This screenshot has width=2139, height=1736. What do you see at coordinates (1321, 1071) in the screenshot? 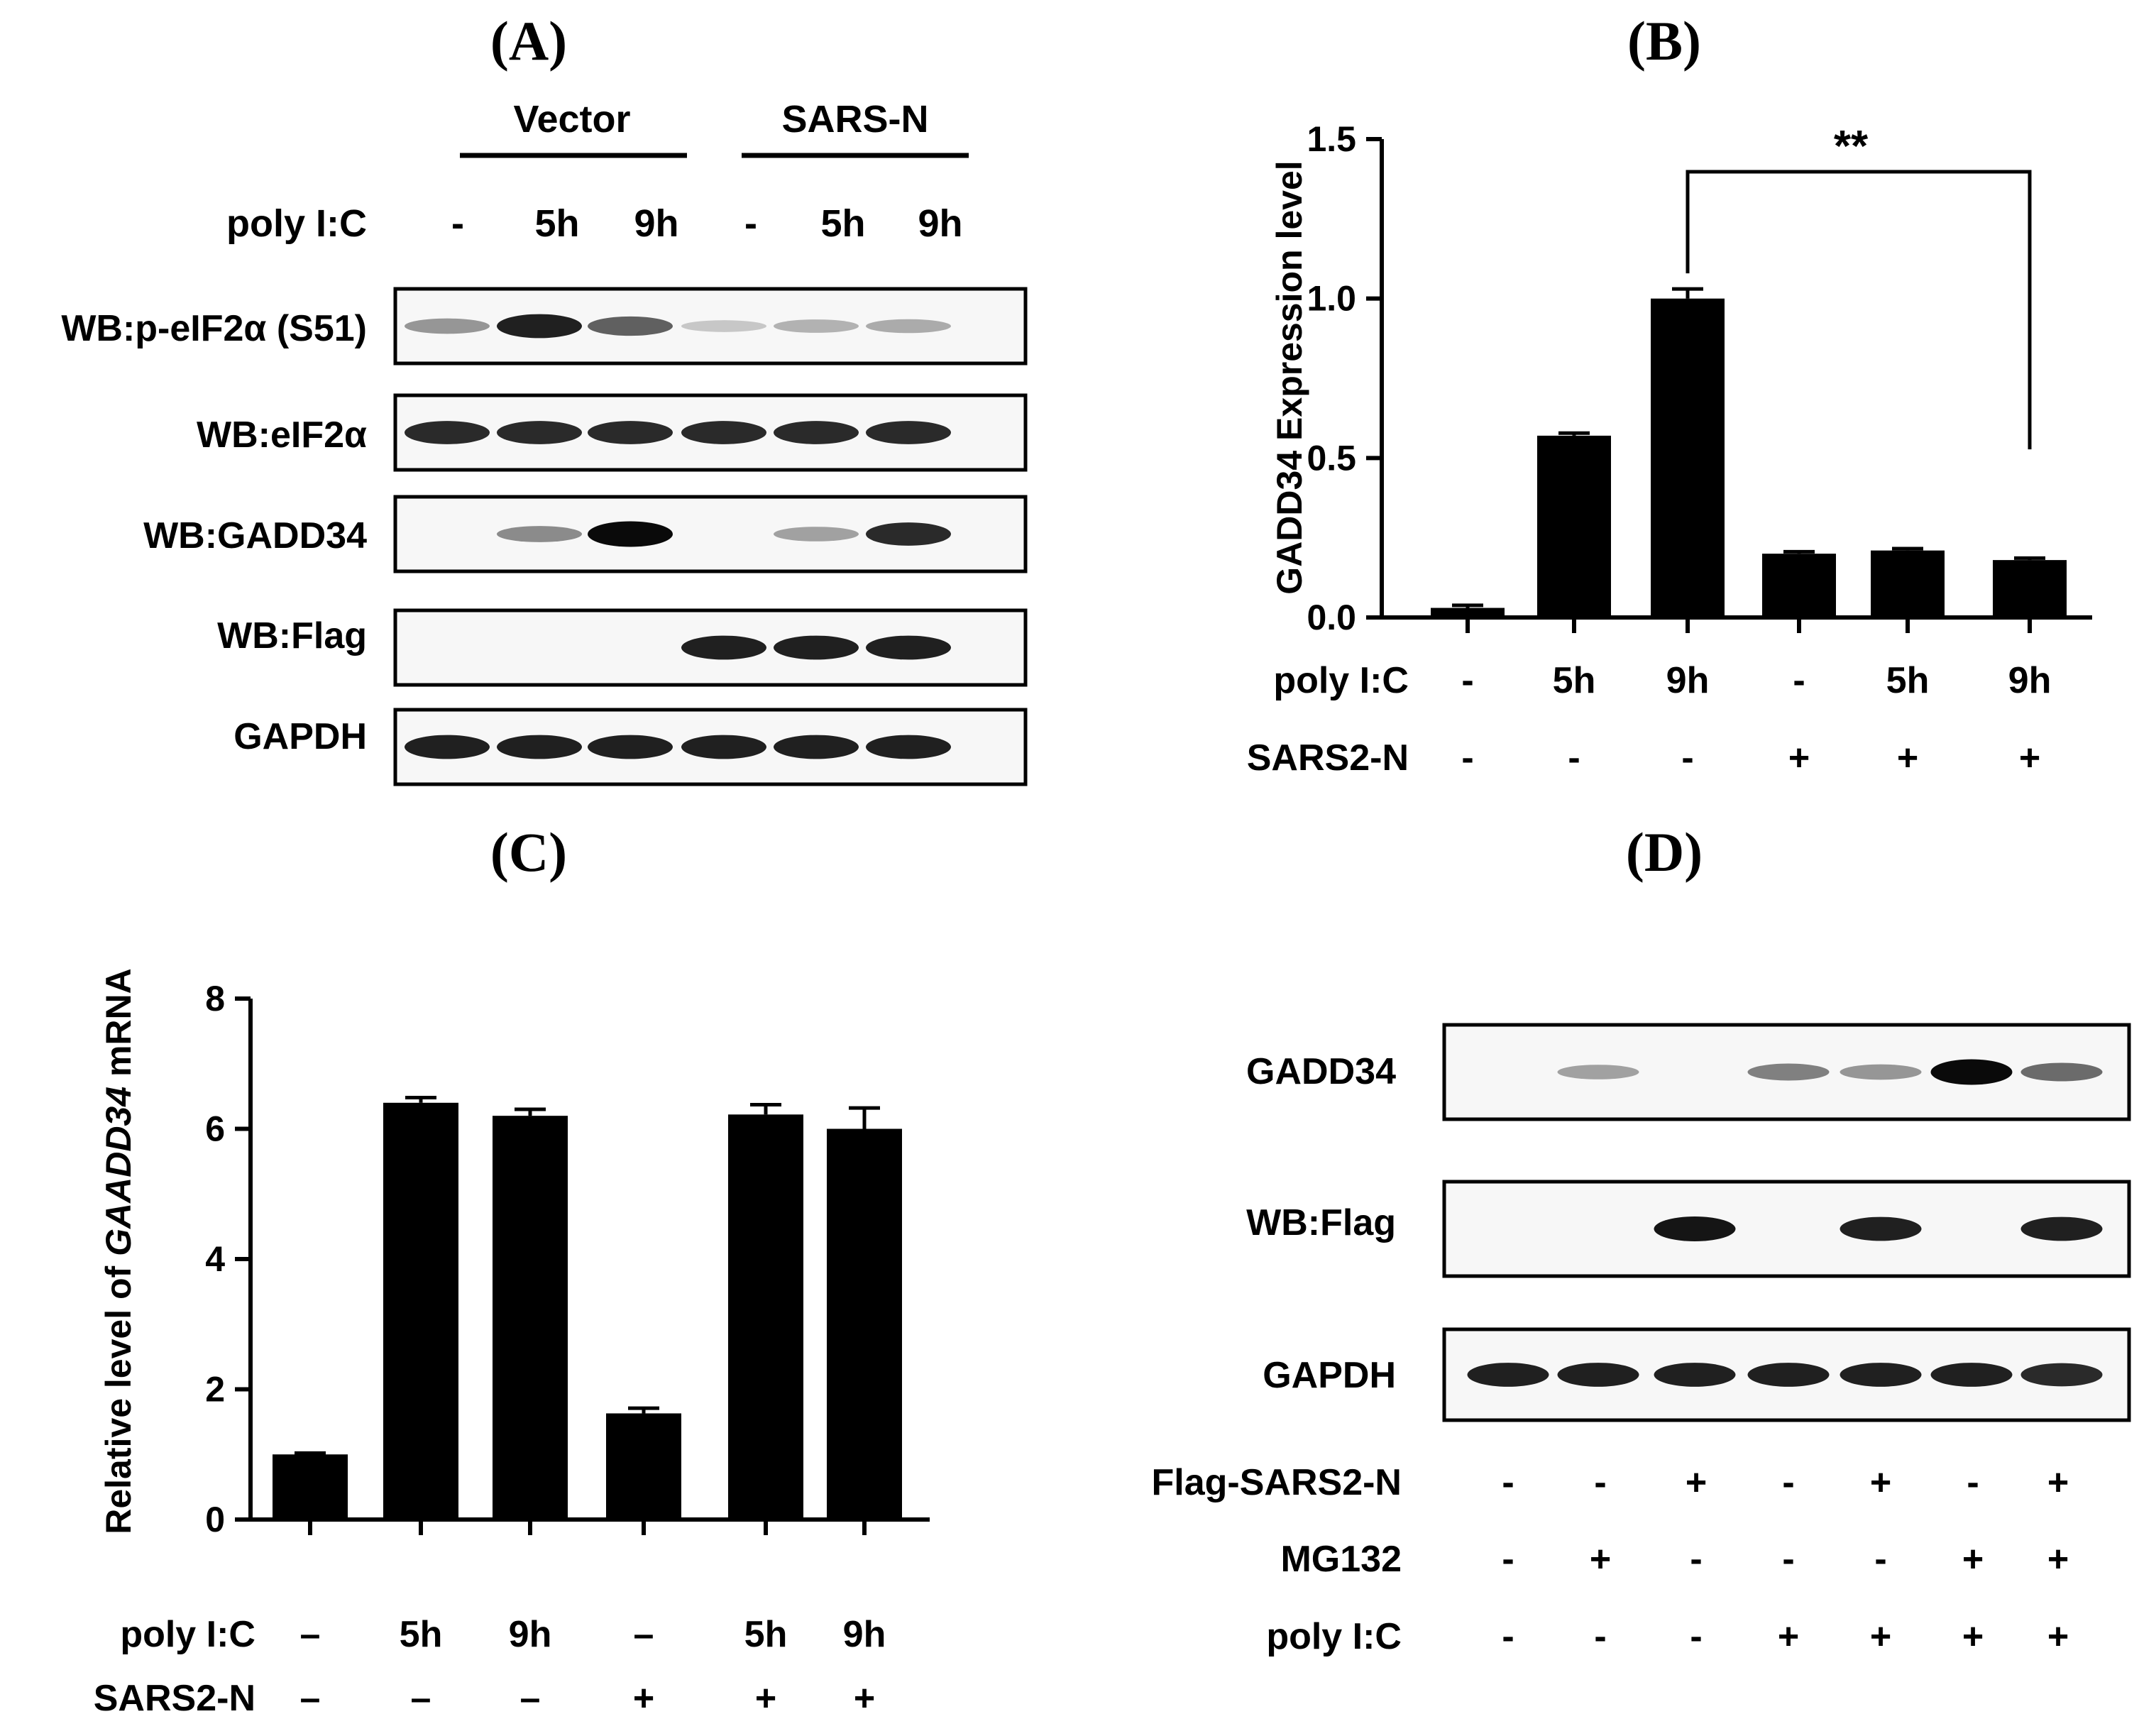
I see `d-row-label: GADD34` at bounding box center [1321, 1071].